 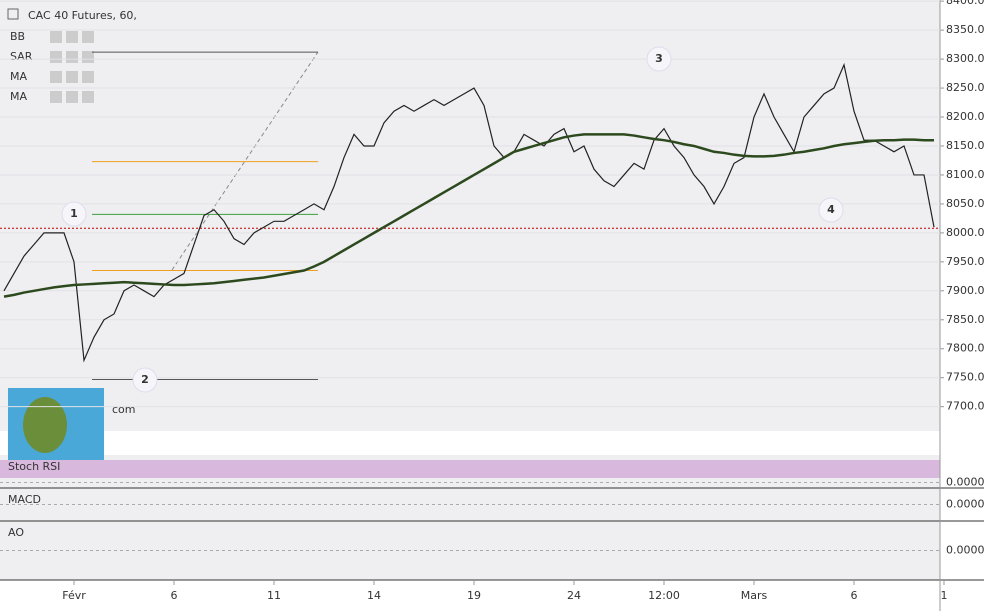 I want to click on panel-label: MACD, so click(x=24, y=499).